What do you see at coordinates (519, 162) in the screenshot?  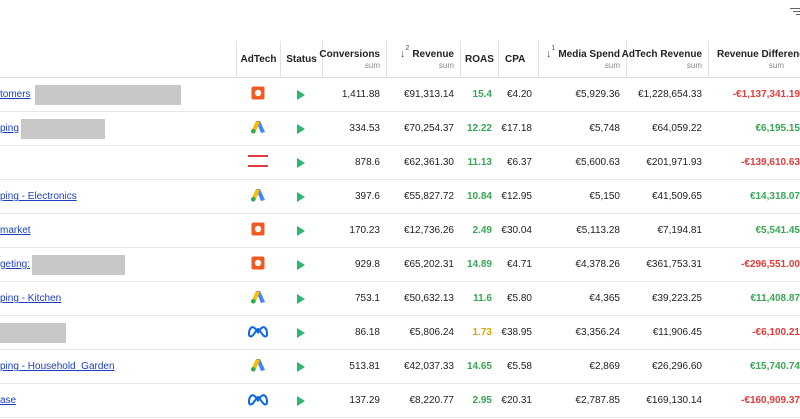 I see `cpa-value: €6.37` at bounding box center [519, 162].